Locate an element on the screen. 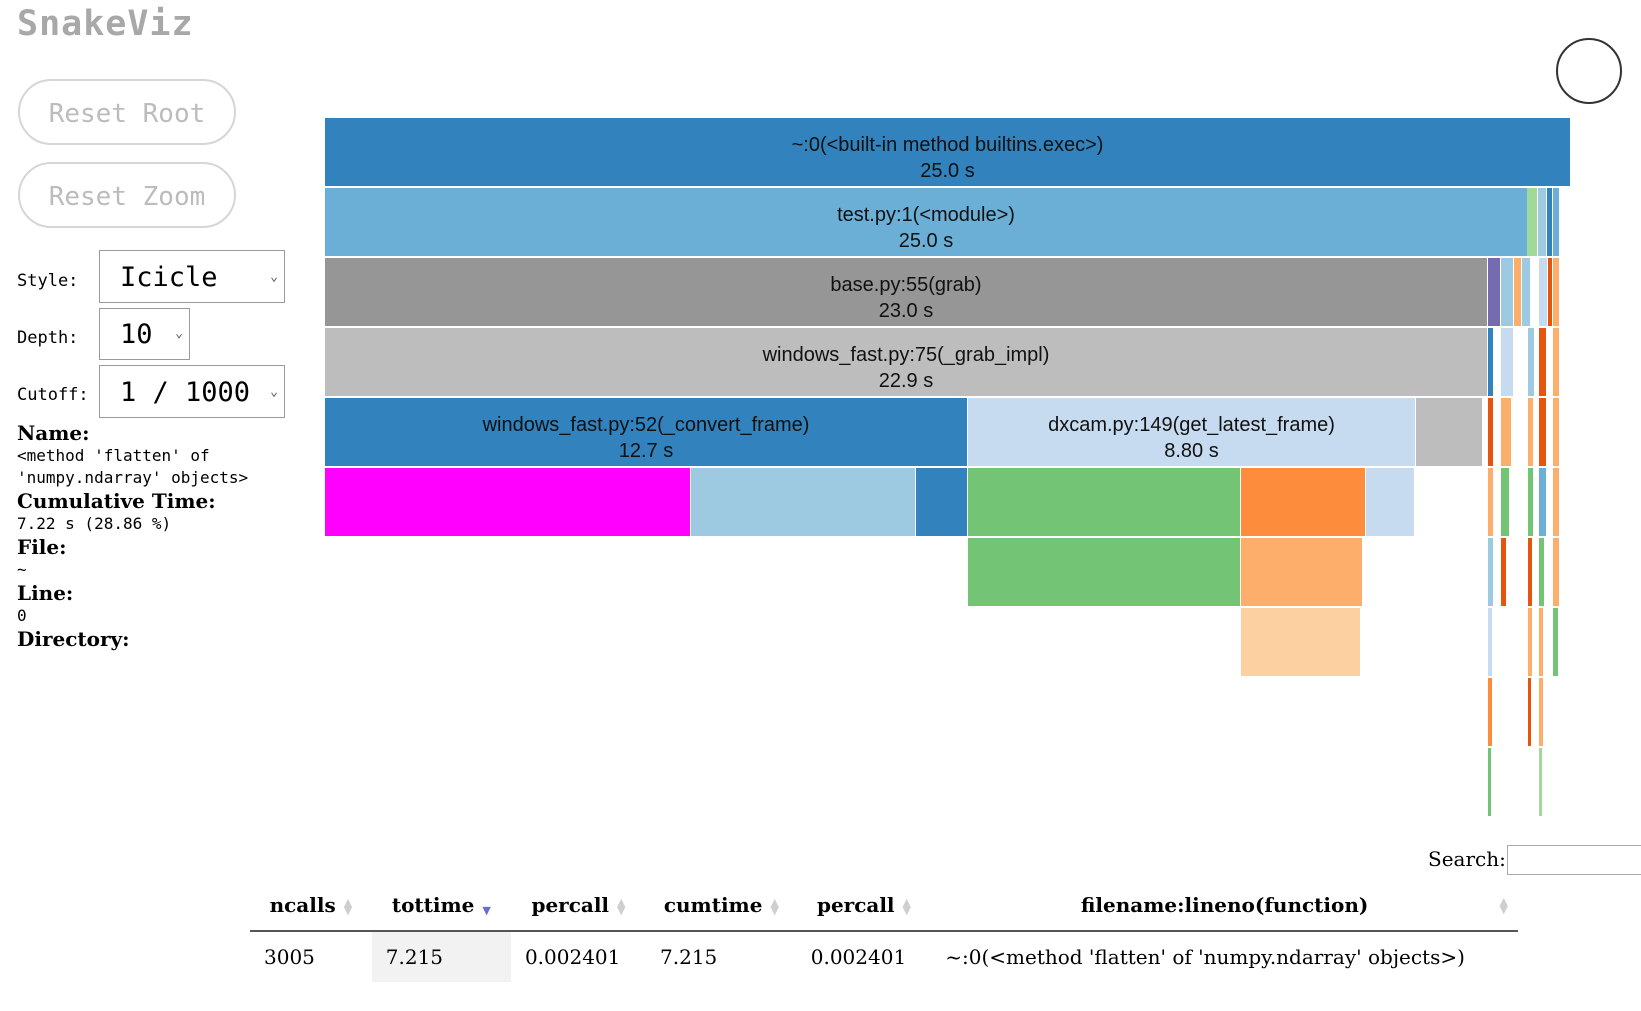 The image size is (1641, 1011). column-header: filename:lineno(function) ▲ ▼ is located at coordinates (1224, 906).